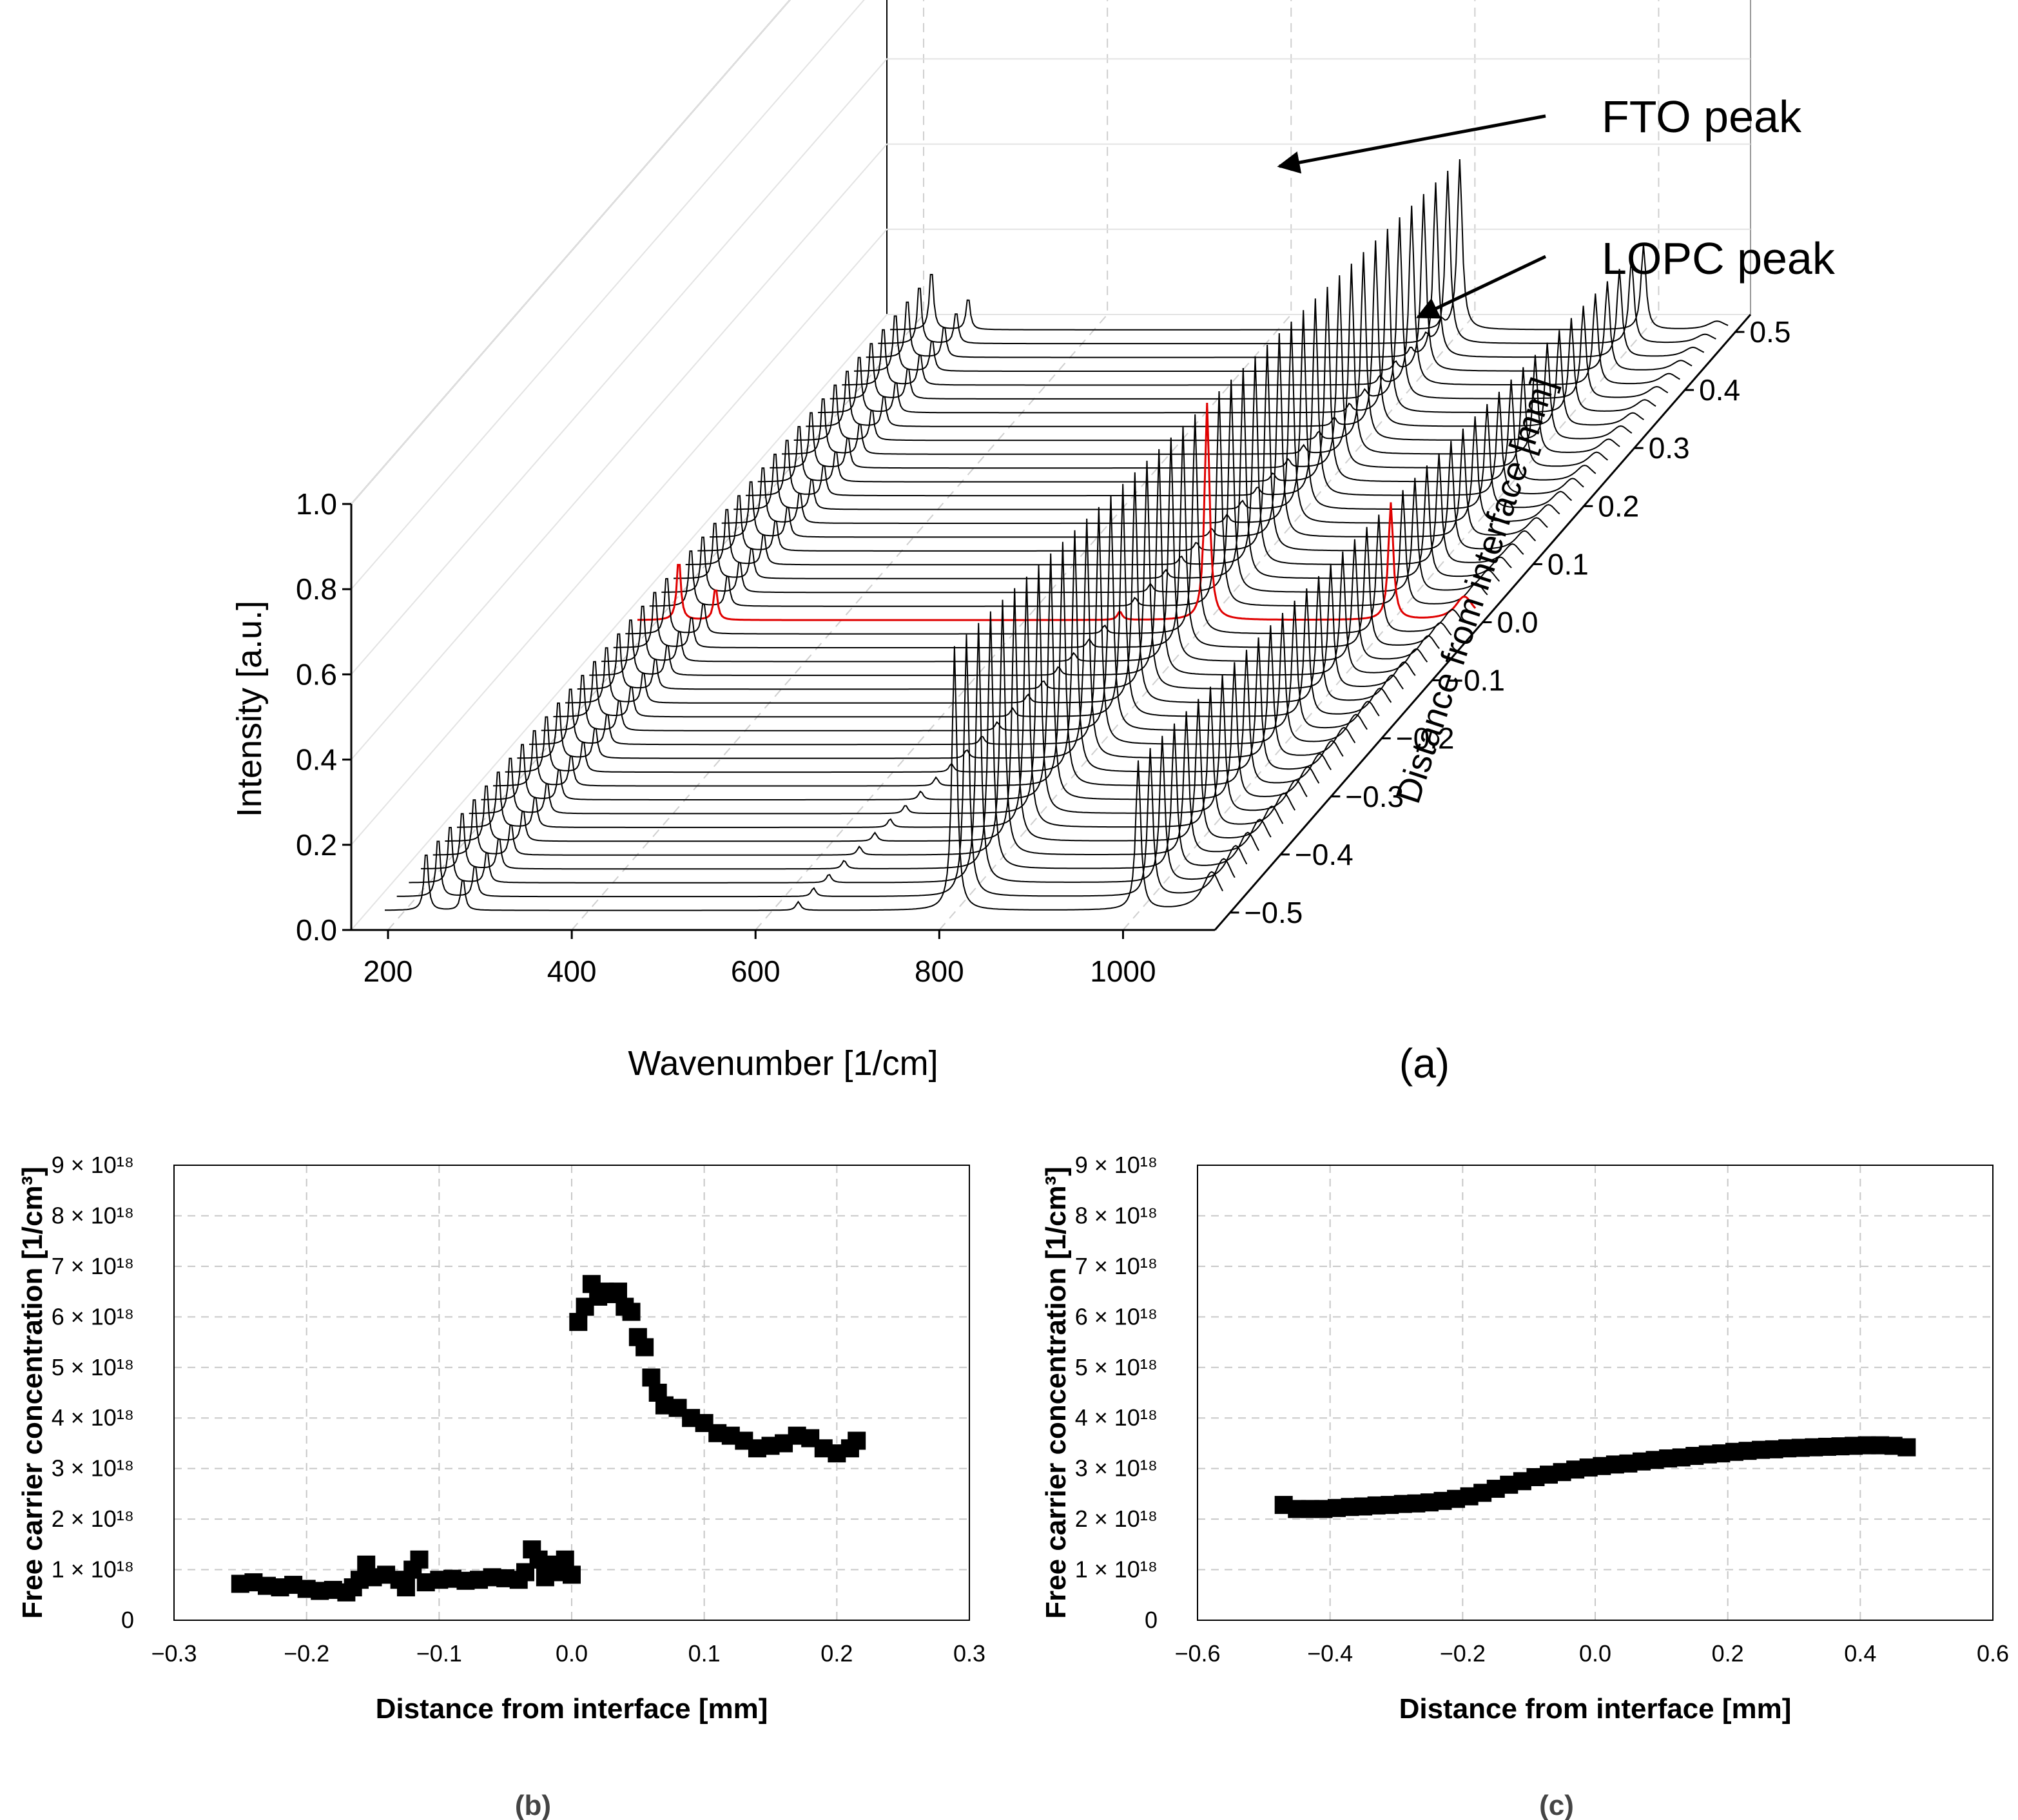  I want to click on distance-tick-label: 0.5, so click(1769, 332).